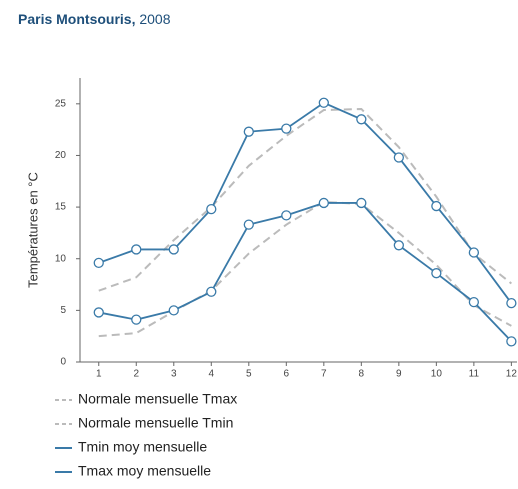 The width and height of the screenshot is (518, 489). What do you see at coordinates (32, 230) in the screenshot?
I see `y-axis-label: Températures en °C` at bounding box center [32, 230].